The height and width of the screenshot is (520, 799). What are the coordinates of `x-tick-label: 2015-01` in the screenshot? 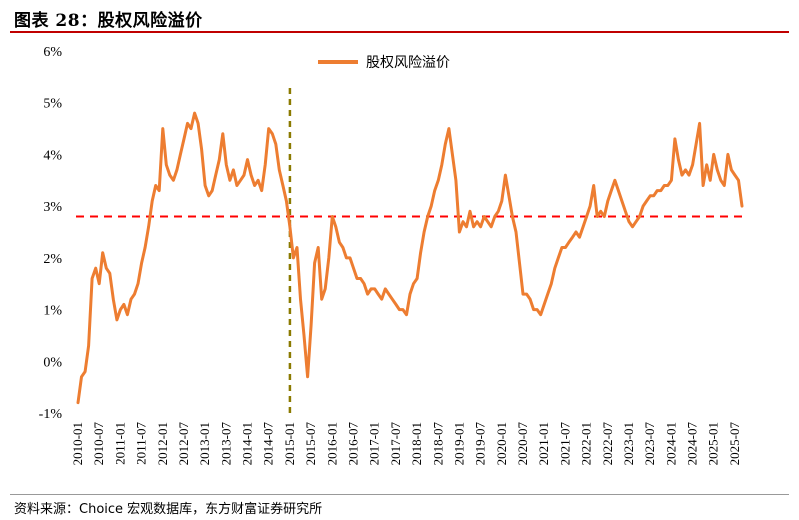 It's located at (289, 443).